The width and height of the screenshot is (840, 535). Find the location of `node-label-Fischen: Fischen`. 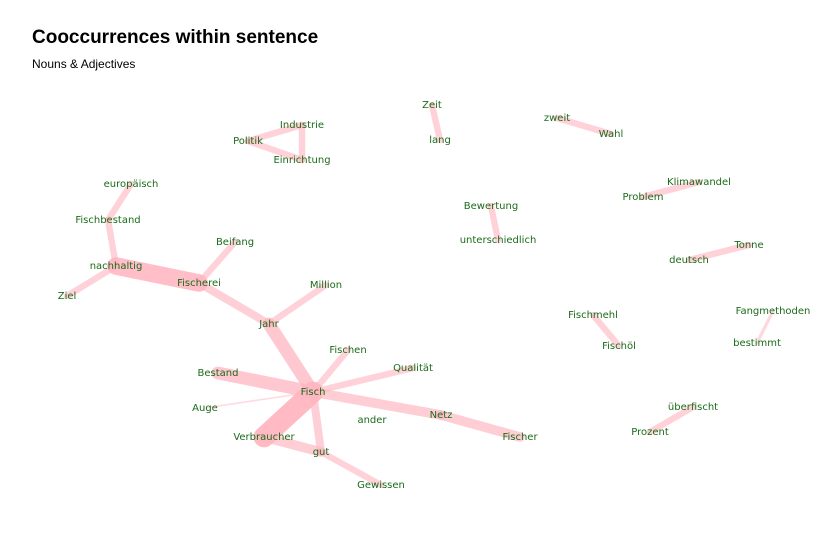

node-label-Fischen: Fischen is located at coordinates (347, 350).